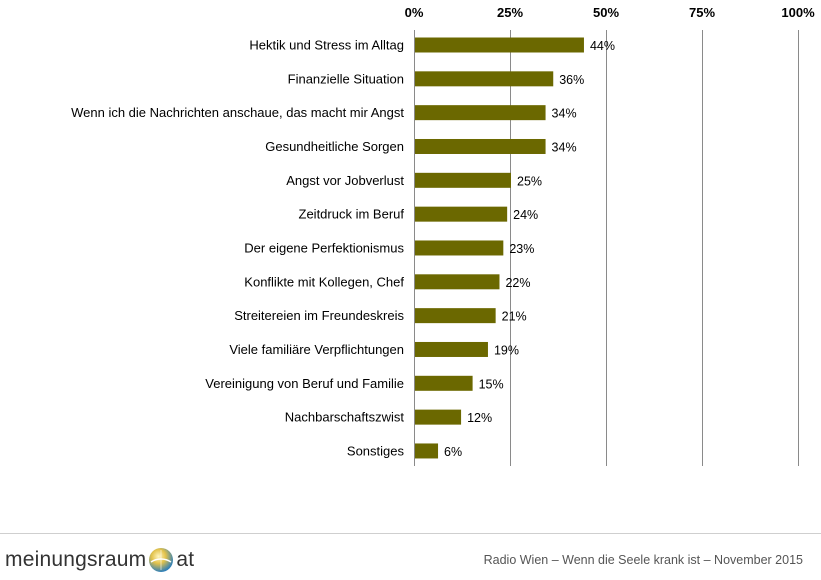  Describe the element at coordinates (319, 315) in the screenshot. I see `category-label: Streitereien im Freundeskreis` at that location.